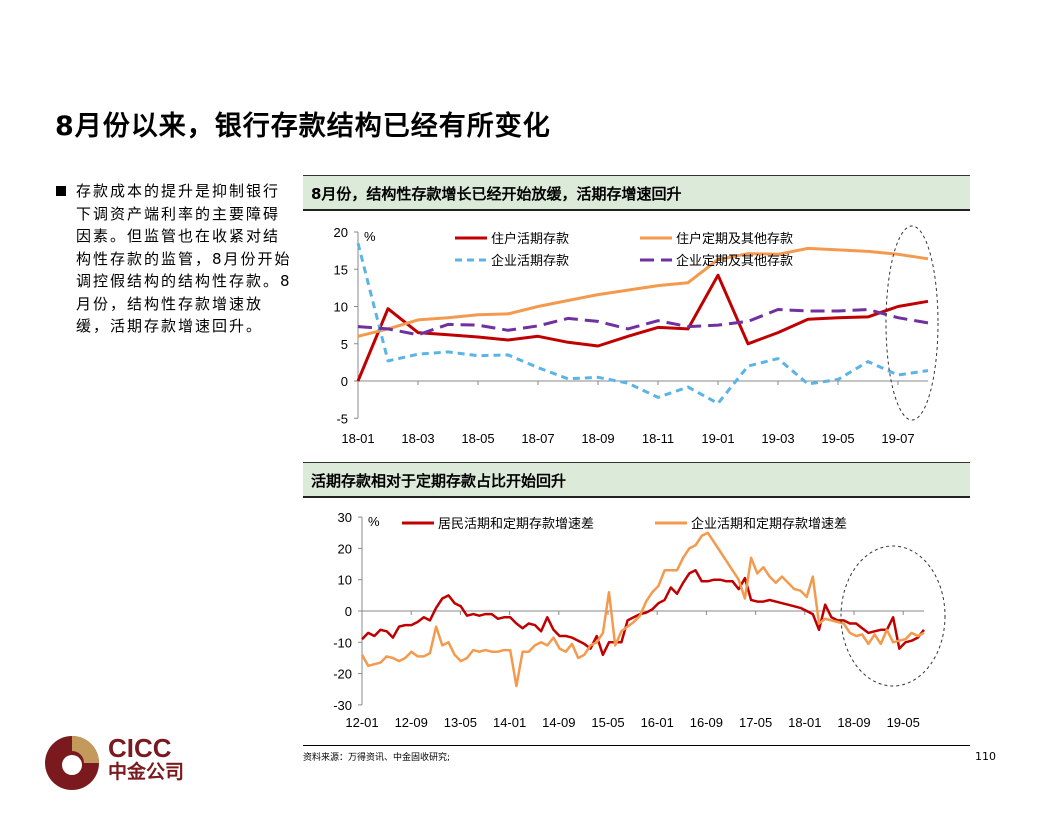  I want to click on bullet-square-icon, so click(61, 191).